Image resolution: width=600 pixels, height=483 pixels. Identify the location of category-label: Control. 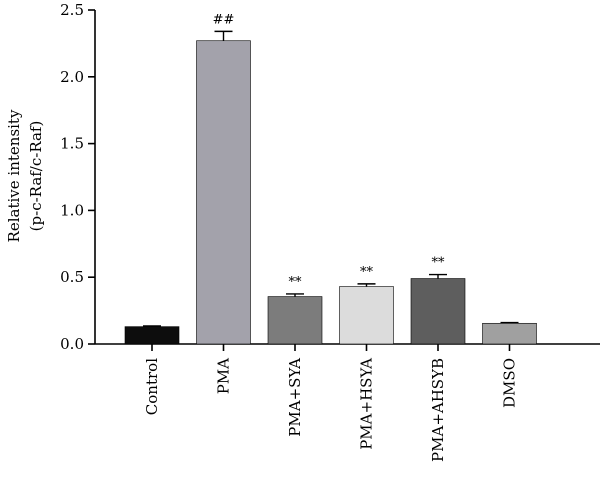
(152, 386).